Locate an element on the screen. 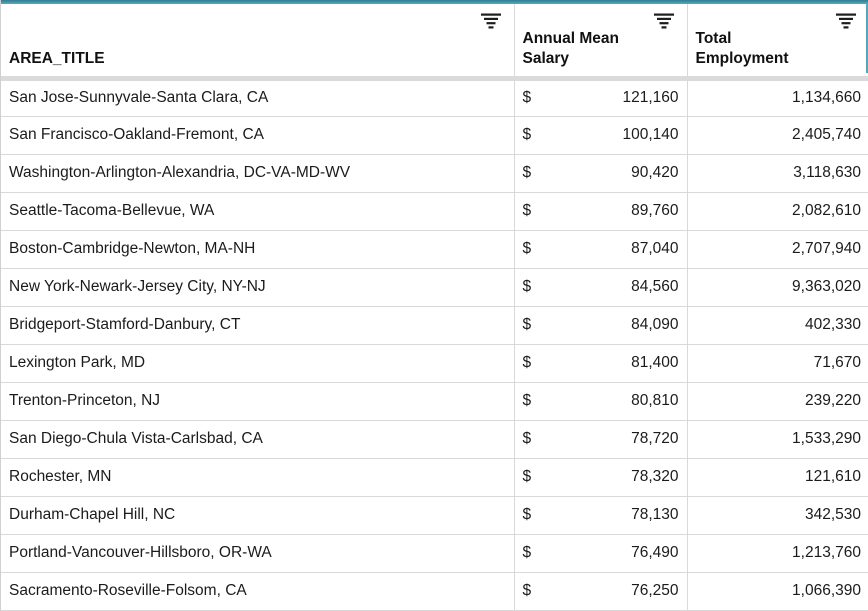  table-top-accent-border is located at coordinates (434, 2).